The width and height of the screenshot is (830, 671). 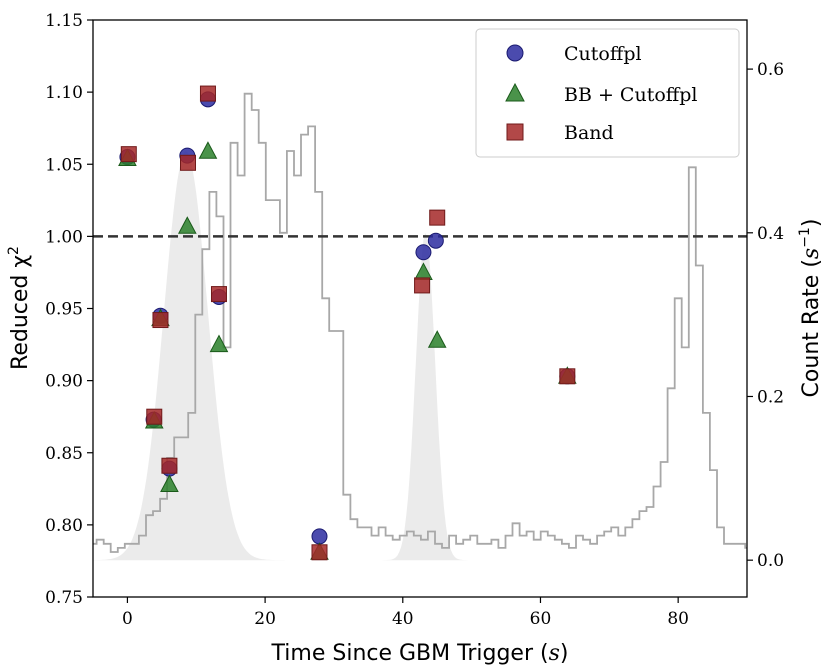 What do you see at coordinates (603, 54) in the screenshot?
I see `legend-label-cutoffpl: Cutoffpl` at bounding box center [603, 54].